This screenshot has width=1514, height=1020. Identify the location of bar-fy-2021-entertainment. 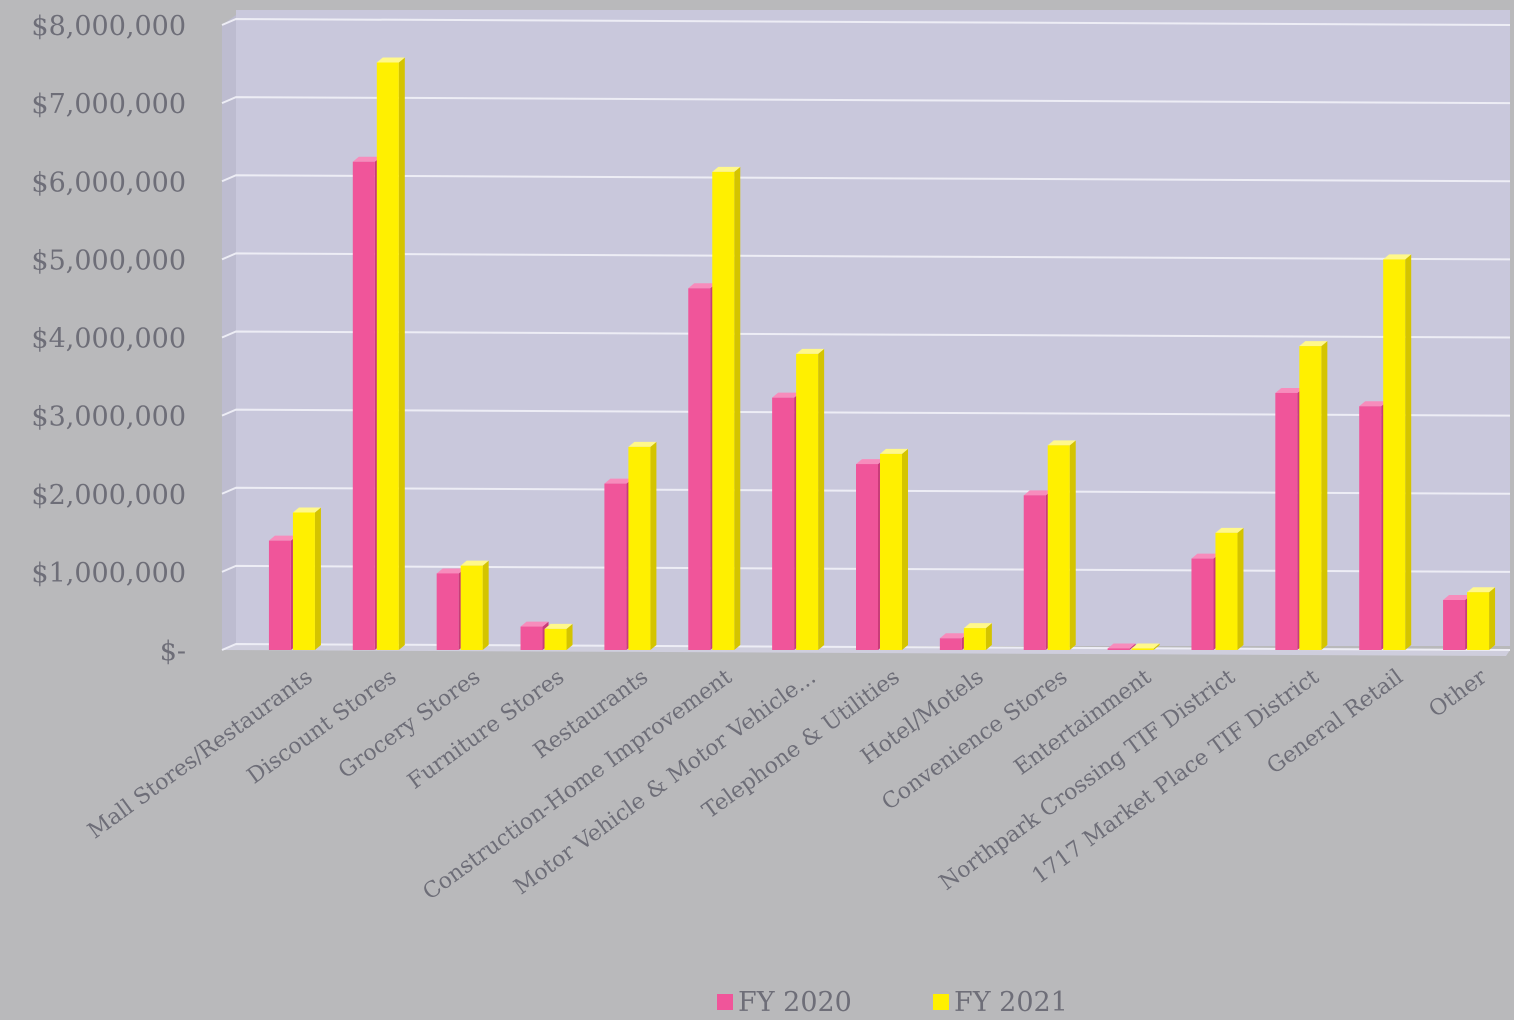
(1145, 646).